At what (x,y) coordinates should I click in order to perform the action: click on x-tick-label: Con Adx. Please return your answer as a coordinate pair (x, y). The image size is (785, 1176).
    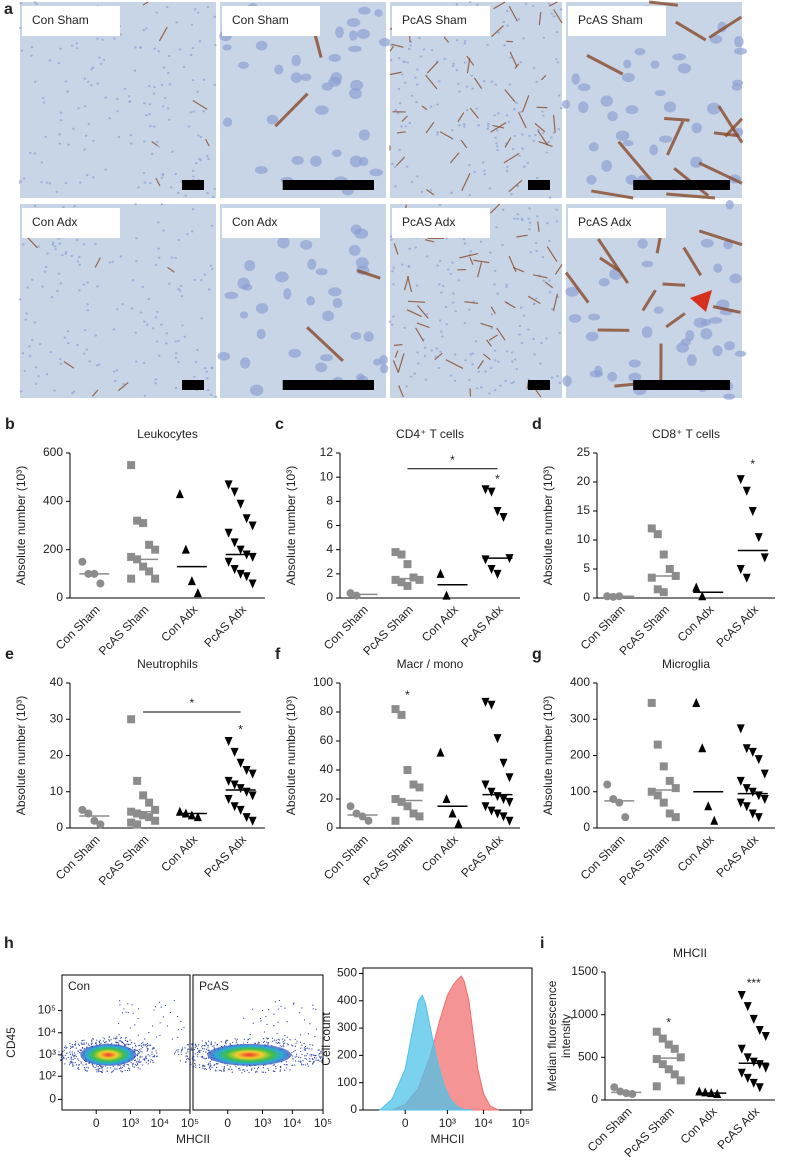
    Looking at the image, I should click on (440, 623).